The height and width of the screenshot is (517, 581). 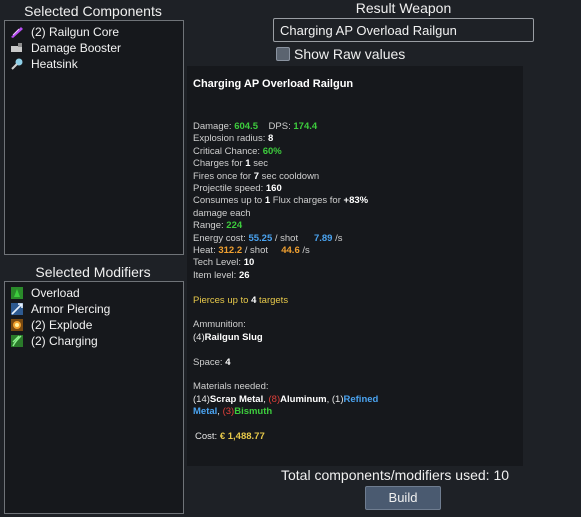 I want to click on list-item: Armor Piercing, so click(x=94, y=309).